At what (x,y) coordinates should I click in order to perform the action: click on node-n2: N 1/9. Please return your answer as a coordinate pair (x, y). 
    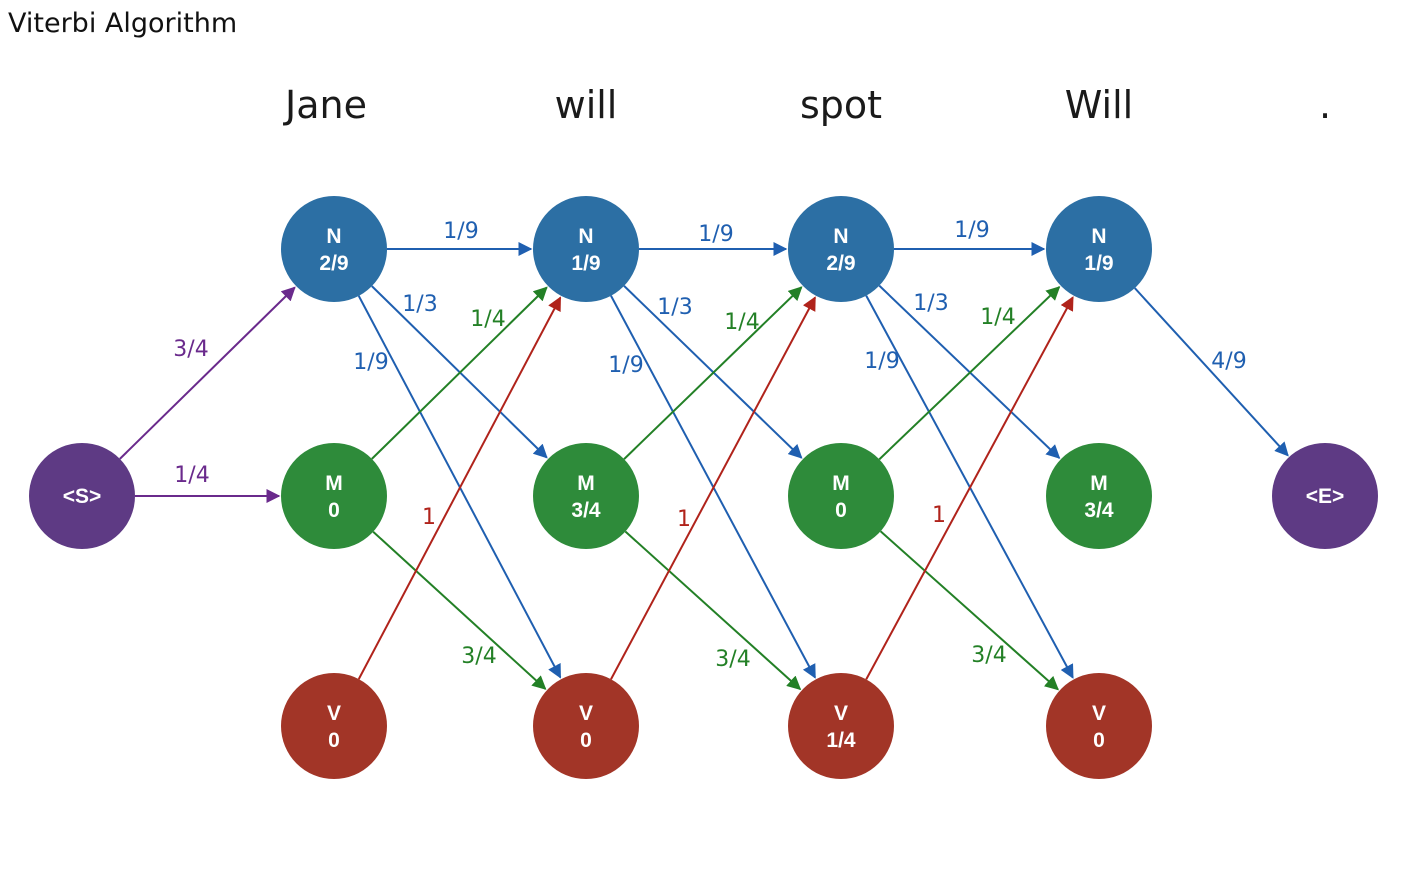
    Looking at the image, I should click on (586, 249).